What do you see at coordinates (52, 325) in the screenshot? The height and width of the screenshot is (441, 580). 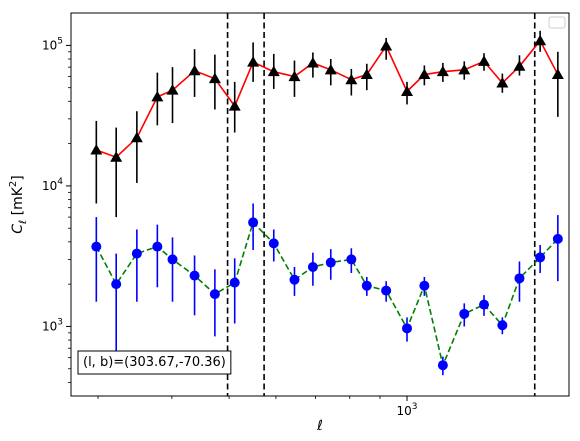 I see `y-tick-label-0: 10³` at bounding box center [52, 325].